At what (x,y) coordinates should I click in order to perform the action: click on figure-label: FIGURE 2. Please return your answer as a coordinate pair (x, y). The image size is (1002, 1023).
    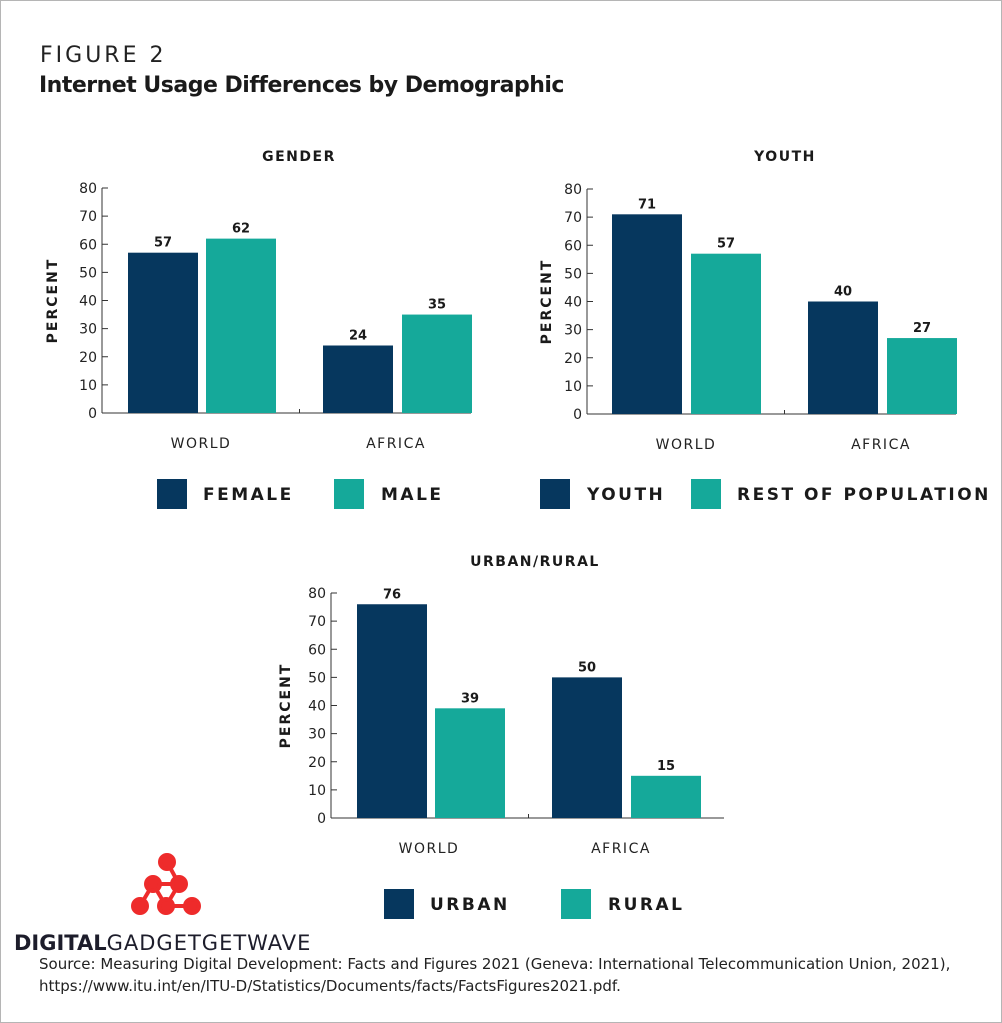
    Looking at the image, I should click on (103, 55).